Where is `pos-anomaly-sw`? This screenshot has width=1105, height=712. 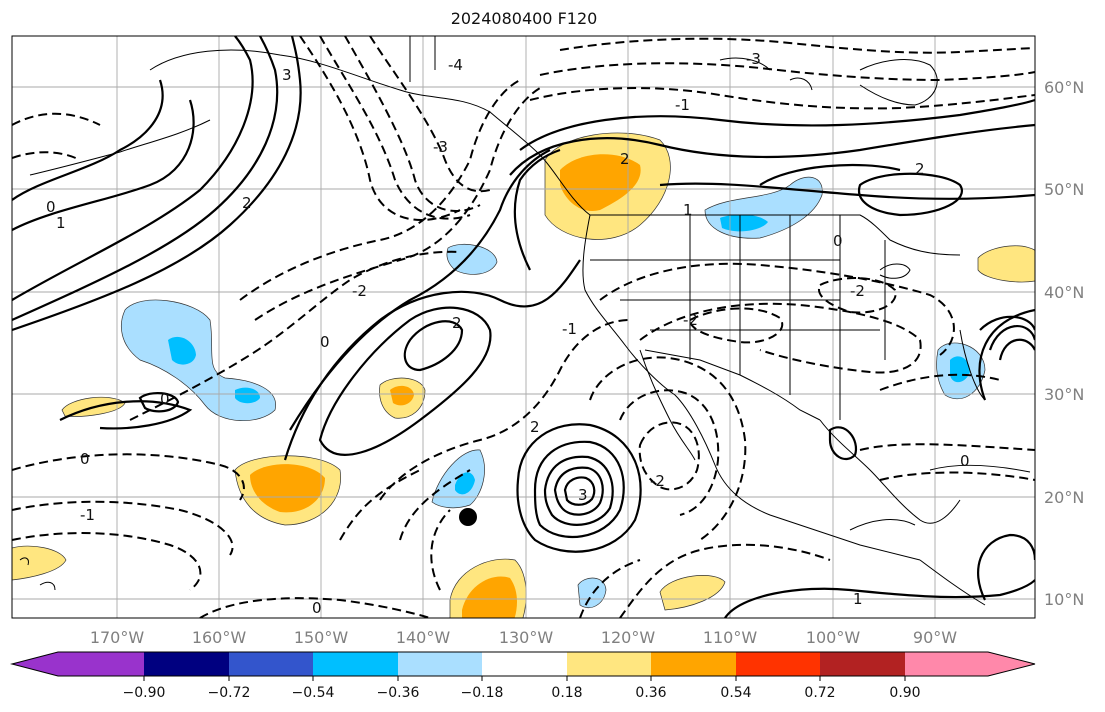
pos-anomaly-sw is located at coordinates (39, 563).